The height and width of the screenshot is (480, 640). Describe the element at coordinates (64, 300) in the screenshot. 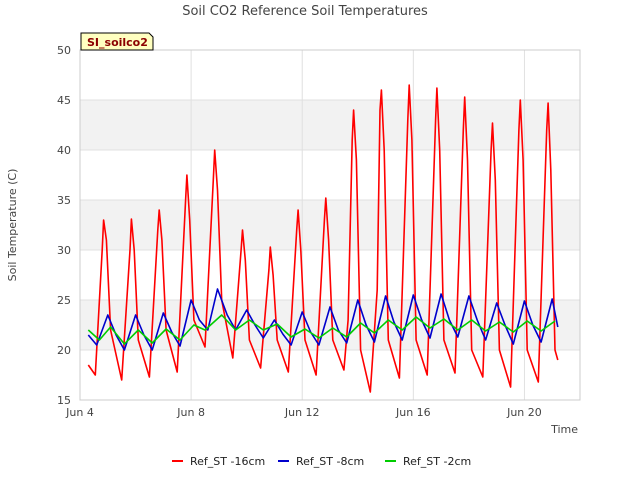

I see `y-tick-label: 25` at that location.